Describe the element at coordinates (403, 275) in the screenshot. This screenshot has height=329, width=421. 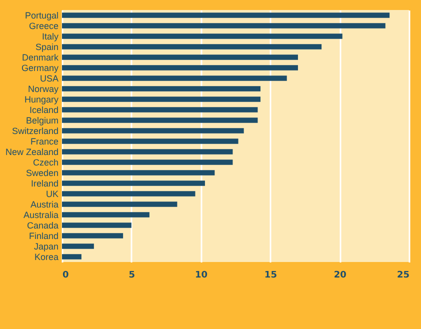
I see `x-tick-label: 25` at that location.